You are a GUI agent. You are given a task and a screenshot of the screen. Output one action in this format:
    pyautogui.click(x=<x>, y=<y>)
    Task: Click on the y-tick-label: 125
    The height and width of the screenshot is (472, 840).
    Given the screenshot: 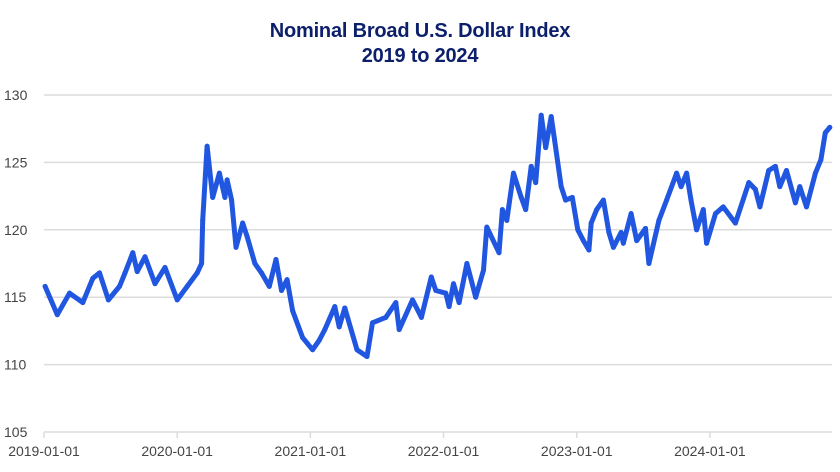 What is the action you would take?
    pyautogui.click(x=16, y=162)
    